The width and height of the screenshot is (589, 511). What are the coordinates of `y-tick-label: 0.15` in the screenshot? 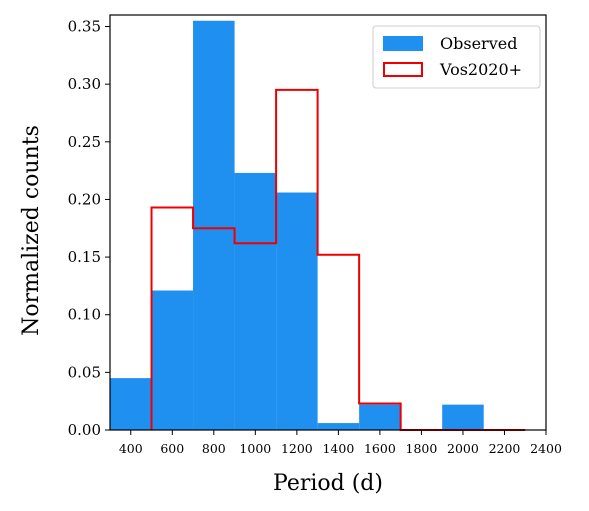 It's located at (84, 257).